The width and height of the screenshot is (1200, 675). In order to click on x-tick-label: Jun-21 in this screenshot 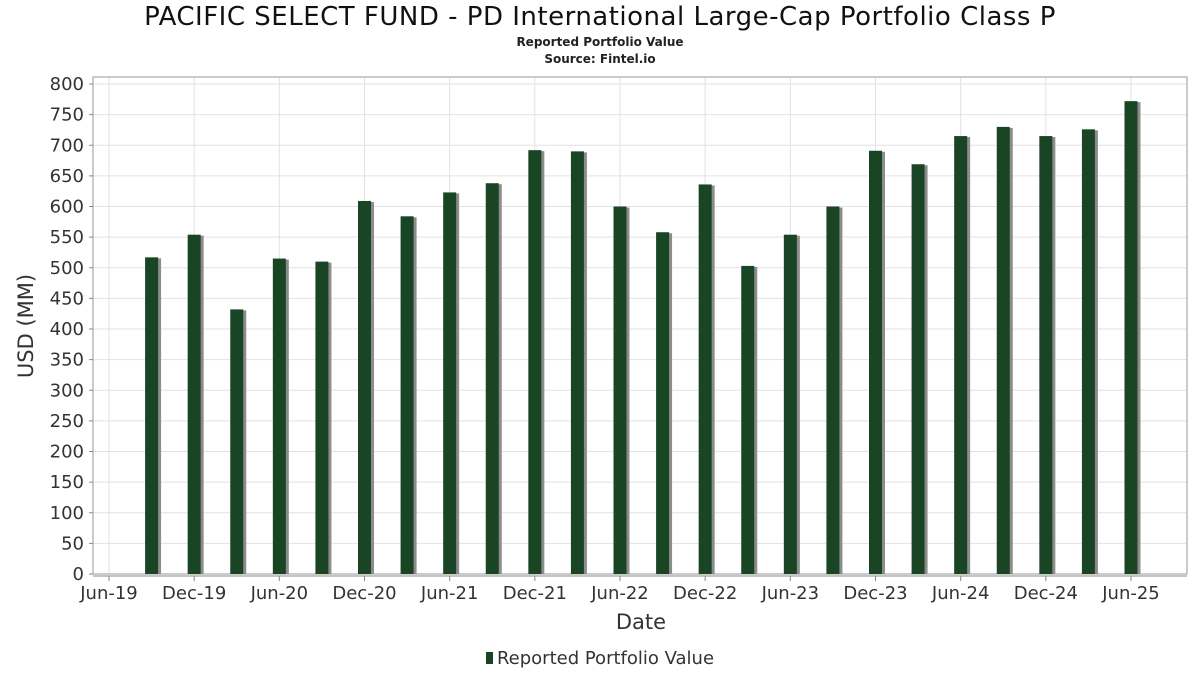, I will do `click(449, 593)`.